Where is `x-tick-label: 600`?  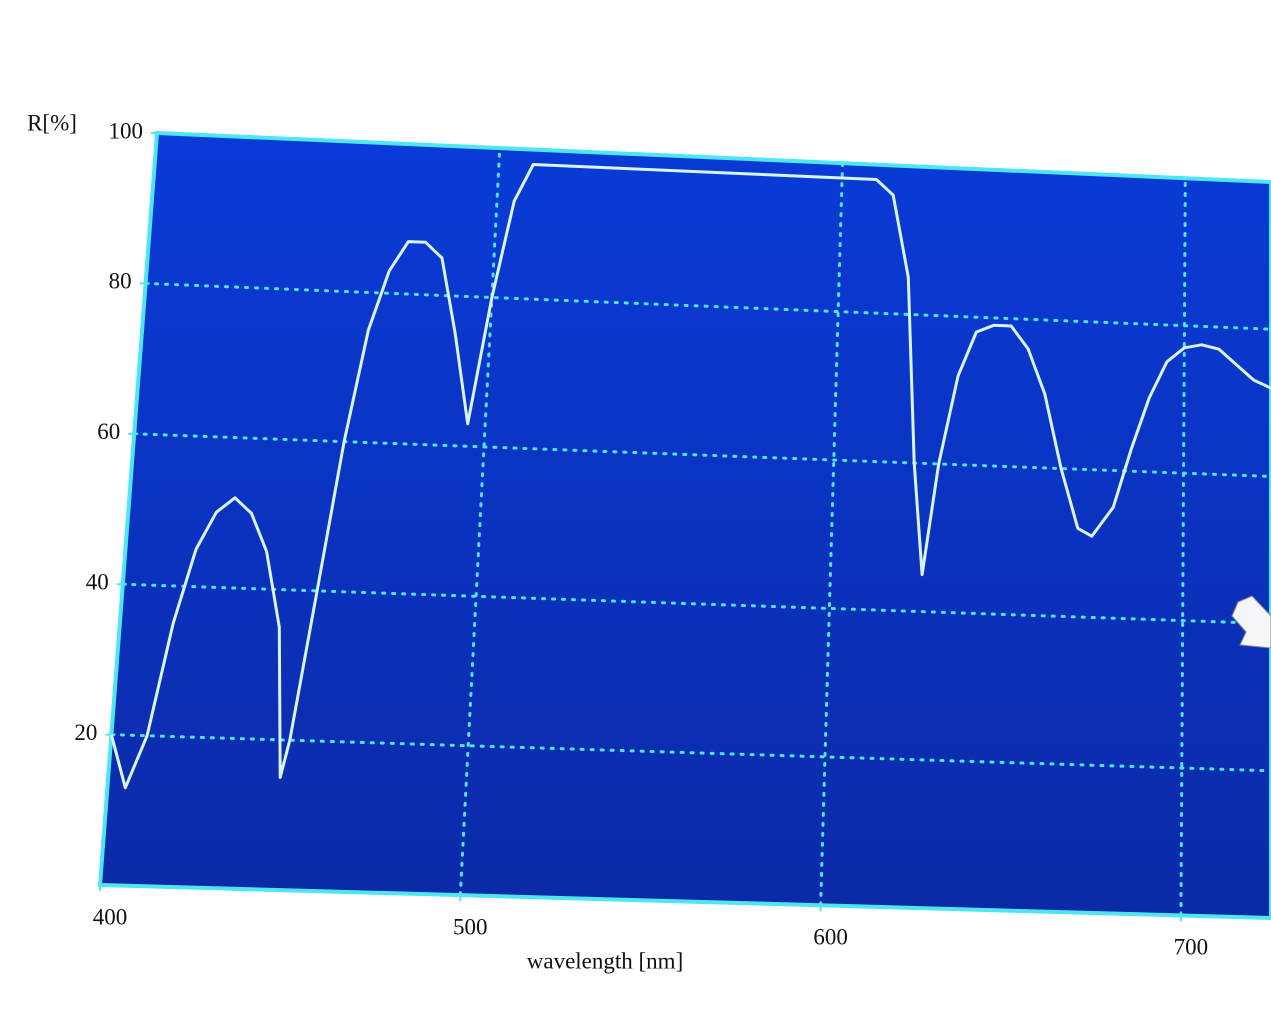
x-tick-label: 600 is located at coordinates (830, 937).